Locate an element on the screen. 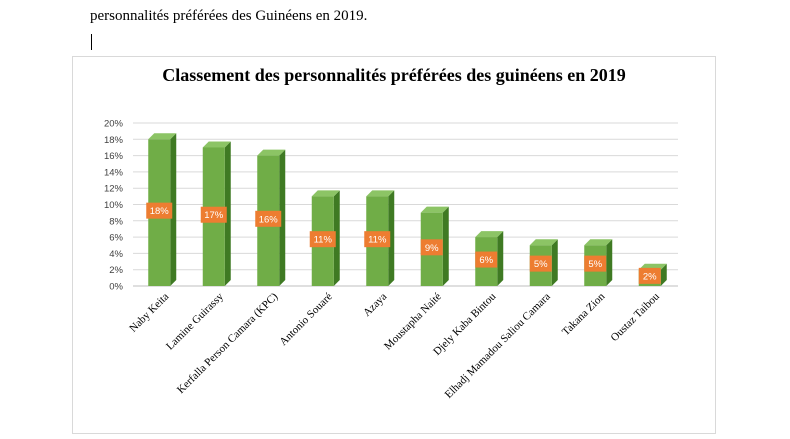 The width and height of the screenshot is (790, 439). data-label: 18% is located at coordinates (160, 211).